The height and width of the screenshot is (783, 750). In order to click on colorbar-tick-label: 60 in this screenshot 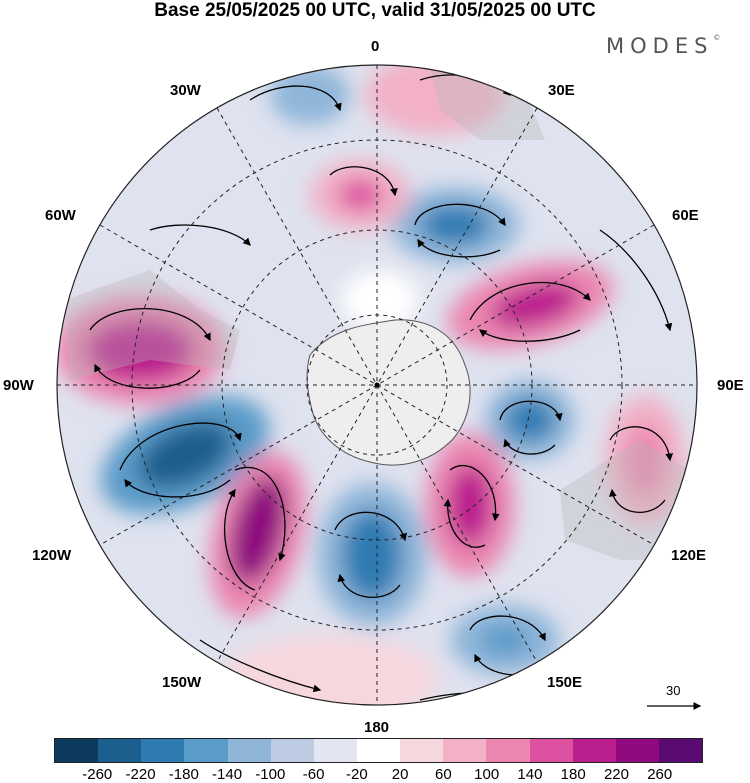, I will do `click(443, 774)`.